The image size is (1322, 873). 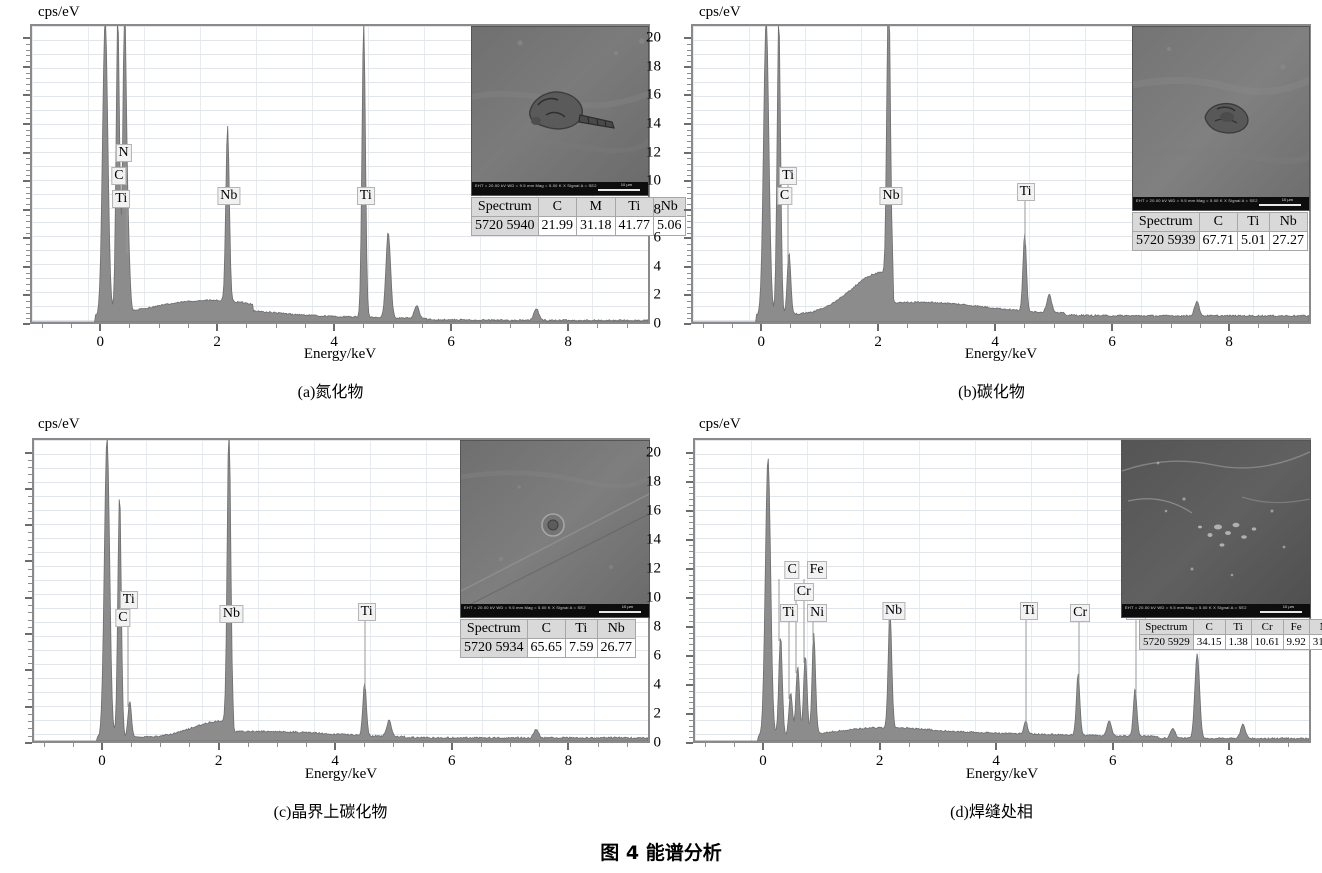 I want to click on table-header-cell: Ni, so click(x=1315, y=627).